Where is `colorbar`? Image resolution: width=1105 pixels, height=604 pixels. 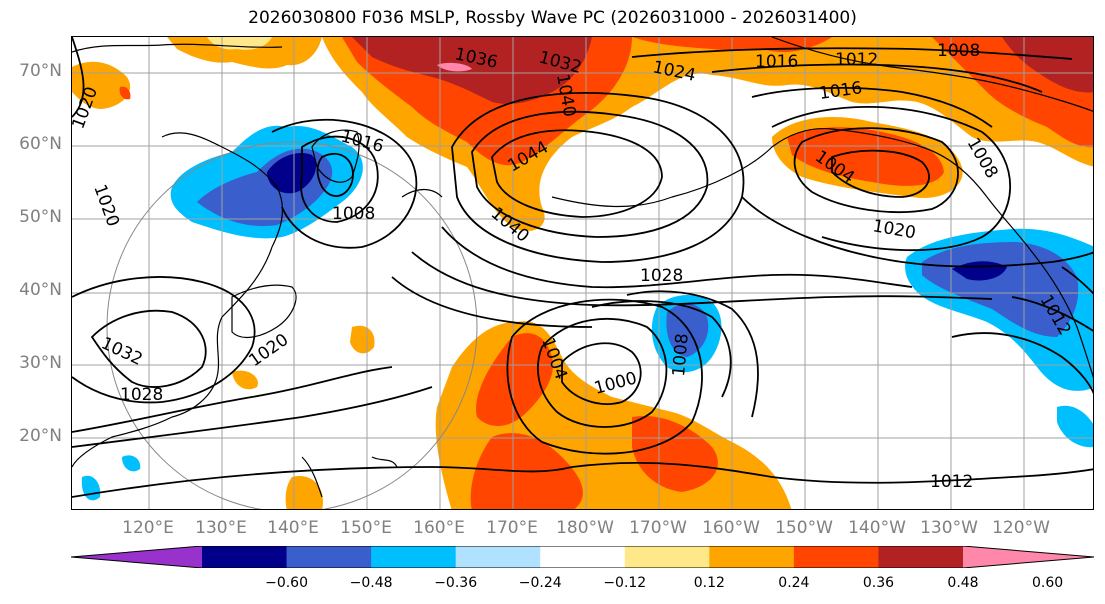
colorbar is located at coordinates (582, 557).